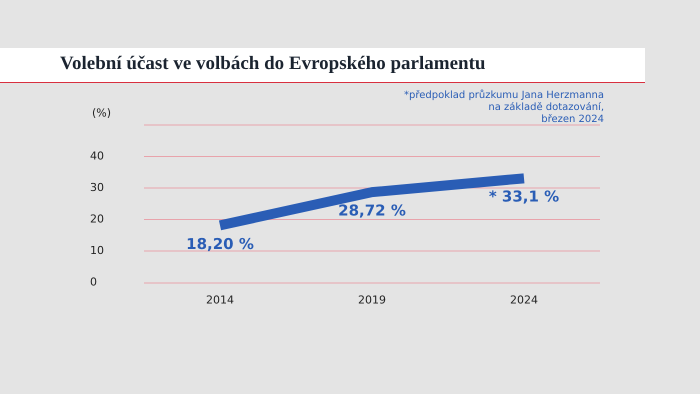 Image resolution: width=700 pixels, height=394 pixels. I want to click on data-label: 18,20 %, so click(220, 243).